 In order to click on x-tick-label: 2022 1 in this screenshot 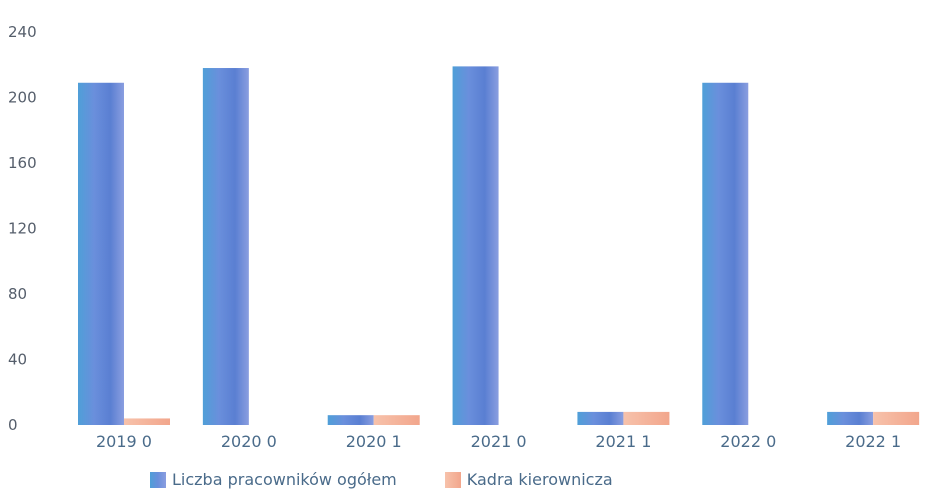, I will do `click(873, 441)`.